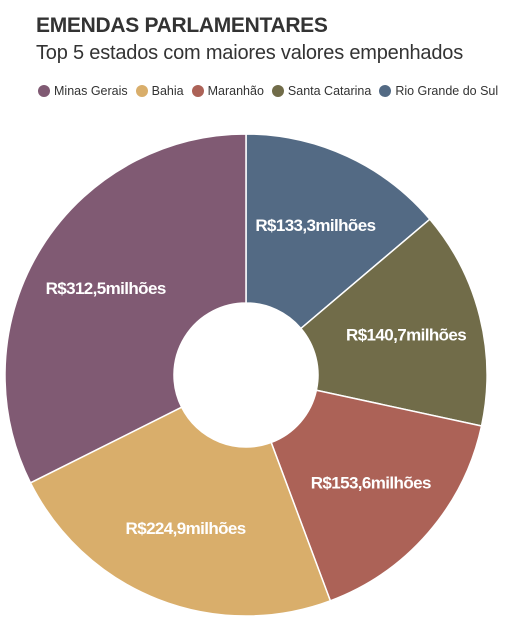  Describe the element at coordinates (371, 482) in the screenshot. I see `data-label-maranhao: R$153,6milhões` at that location.